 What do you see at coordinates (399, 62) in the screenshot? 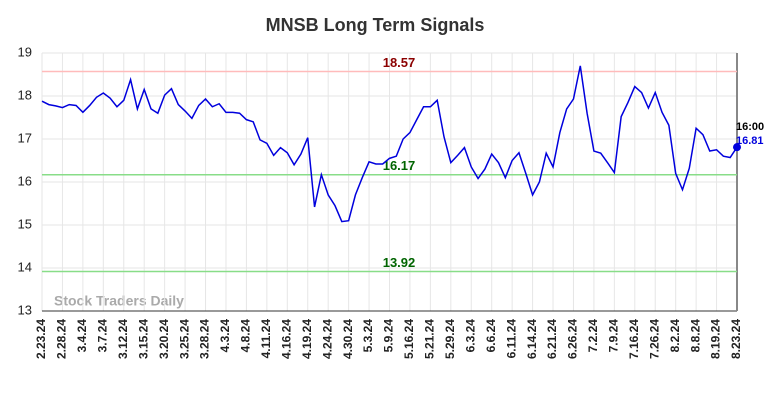
I see `signal-label: 18.57` at bounding box center [399, 62].